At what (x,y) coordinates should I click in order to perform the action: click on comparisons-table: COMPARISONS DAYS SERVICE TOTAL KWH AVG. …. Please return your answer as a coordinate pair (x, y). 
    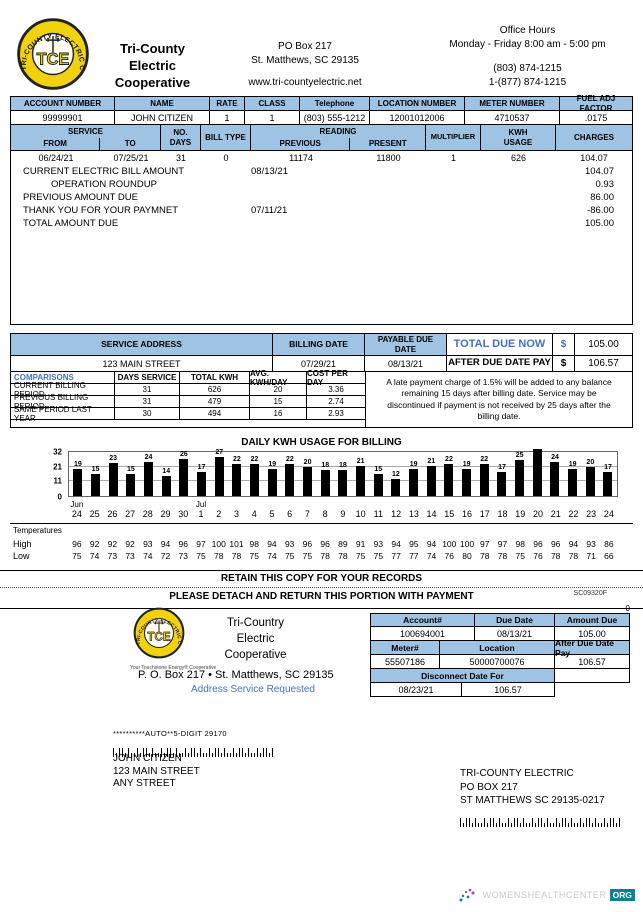
    Looking at the image, I should click on (188, 398).